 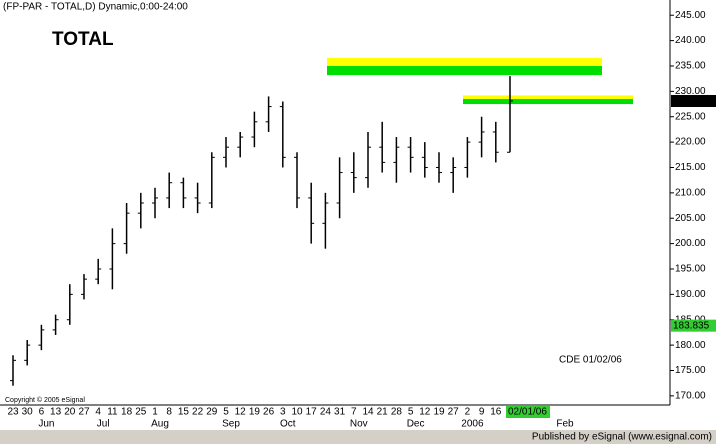 What do you see at coordinates (690, 15) in the screenshot?
I see `y-tick-label: 245.00` at bounding box center [690, 15].